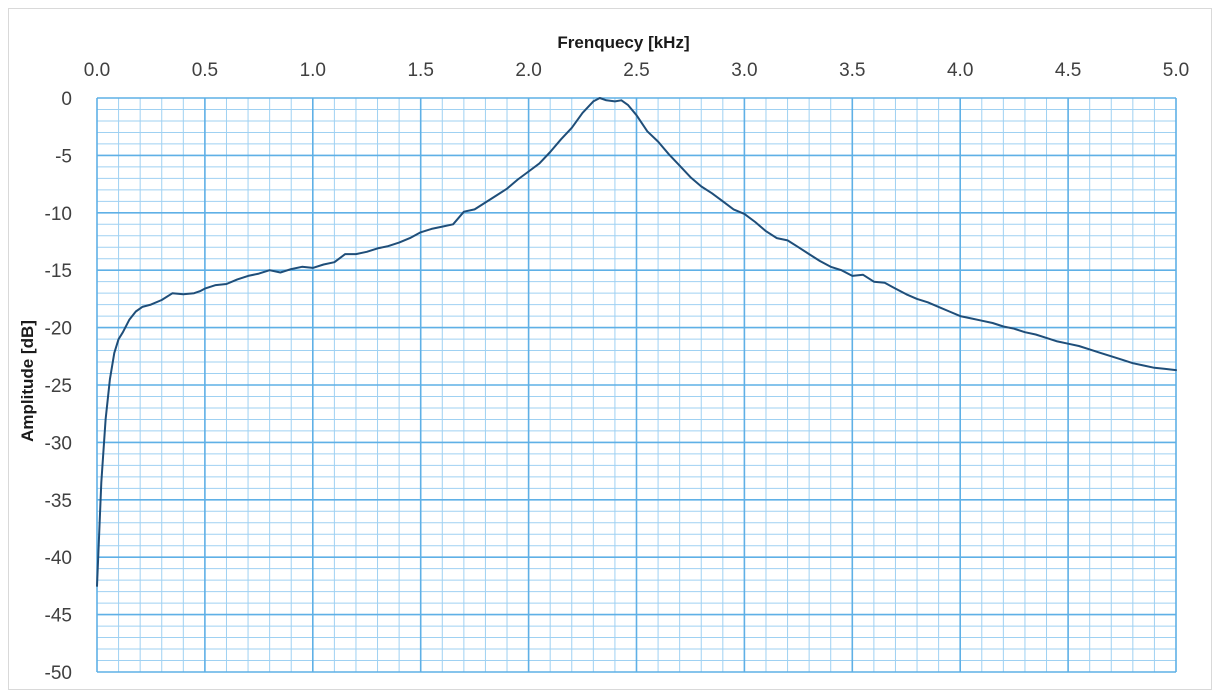 The image size is (1221, 698). I want to click on x-tick-label: 3.0, so click(744, 70).